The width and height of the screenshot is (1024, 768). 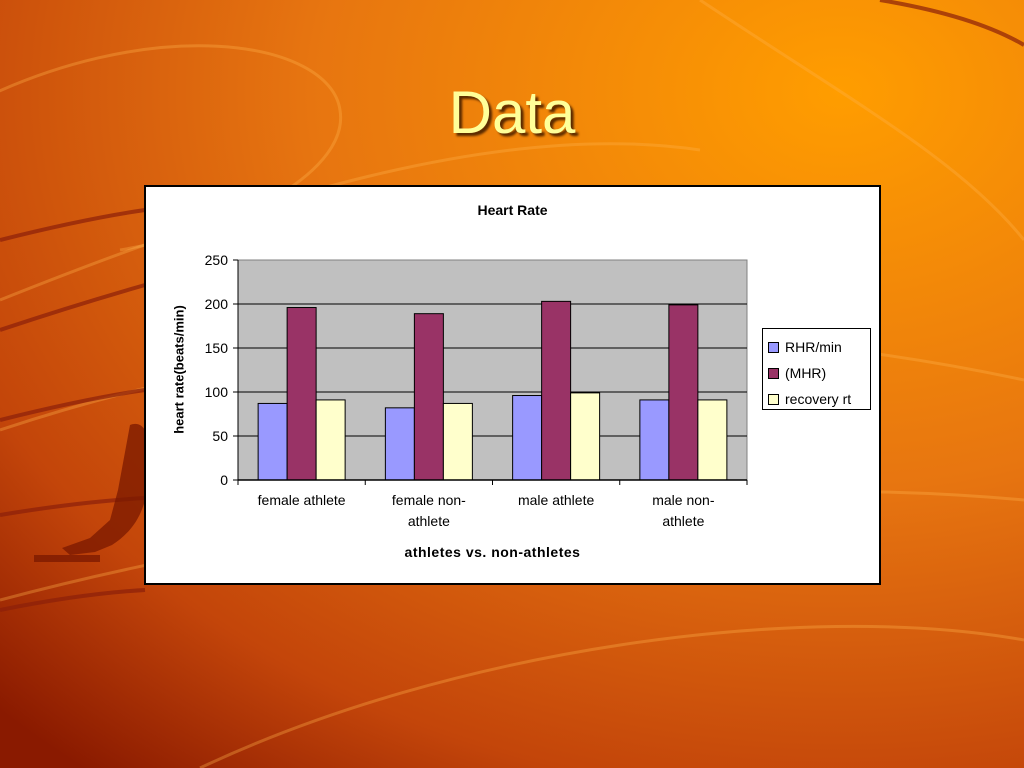 I want to click on chart-title: Heart Rate, so click(x=512, y=210).